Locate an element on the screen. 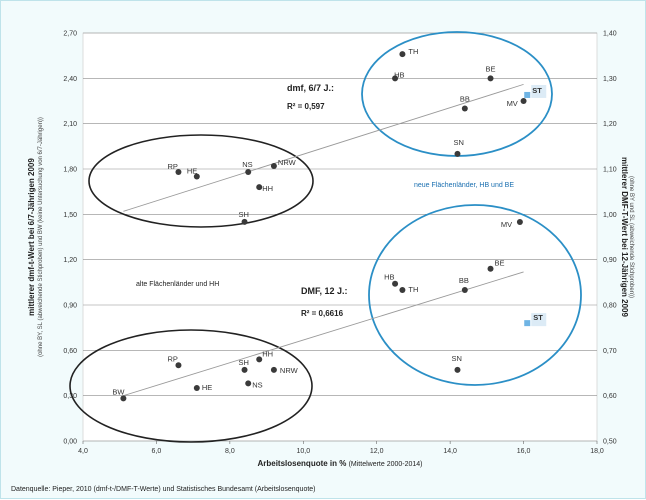 This screenshot has height=500, width=646. data-point-DMF-hh is located at coordinates (259, 359).